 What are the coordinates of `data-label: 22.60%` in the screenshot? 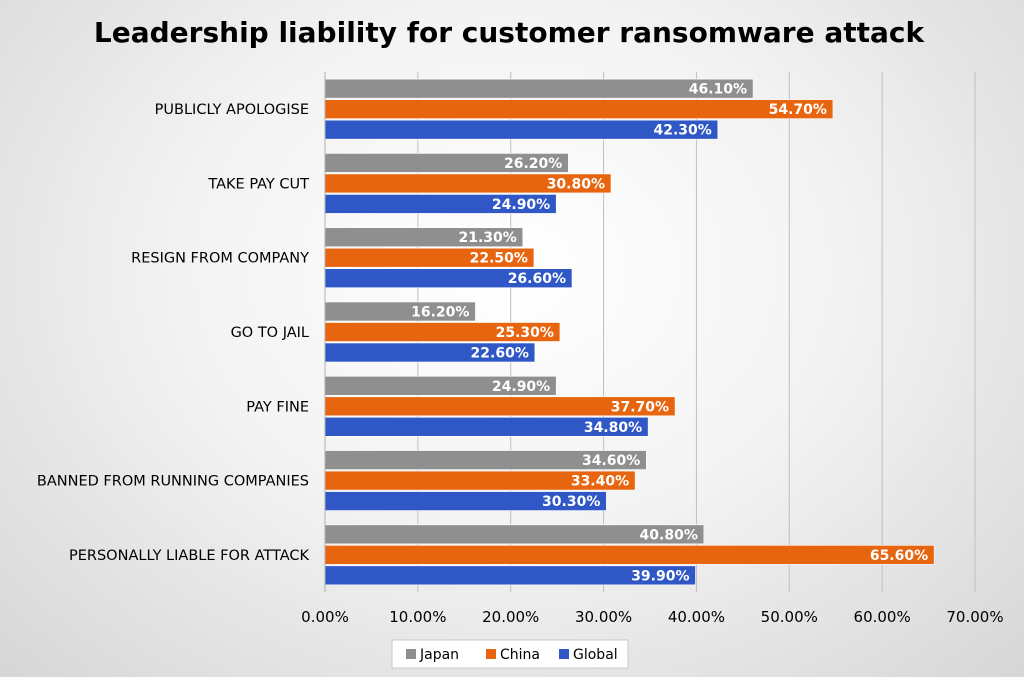 It's located at (500, 354).